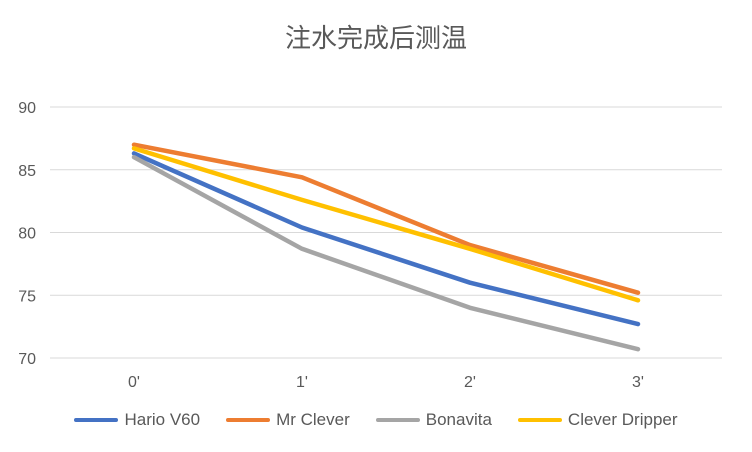  I want to click on legend-label: Mr Clever, so click(313, 419).